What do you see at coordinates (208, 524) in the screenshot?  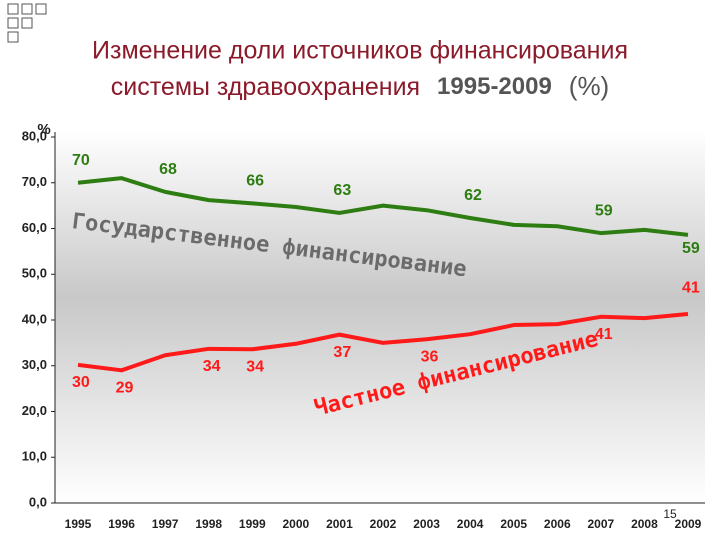 I see `x-tick-label: 1998` at bounding box center [208, 524].